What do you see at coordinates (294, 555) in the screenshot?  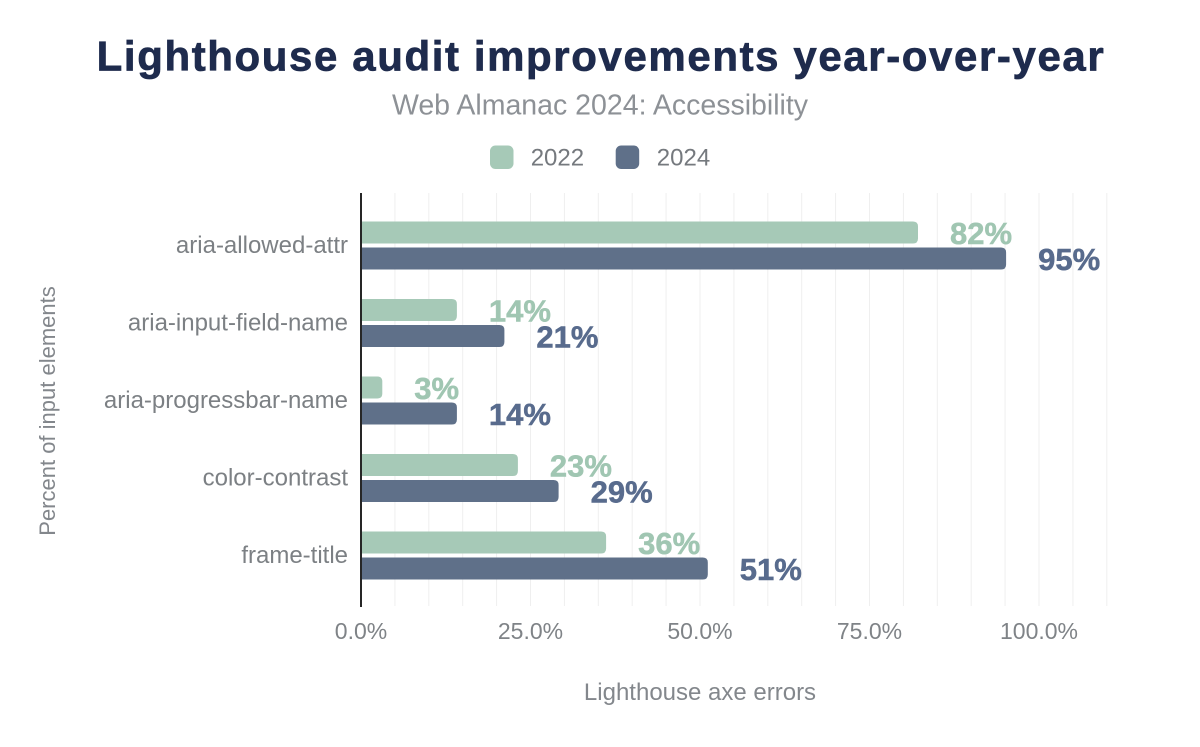 I see `svg-text: frame-title` at bounding box center [294, 555].